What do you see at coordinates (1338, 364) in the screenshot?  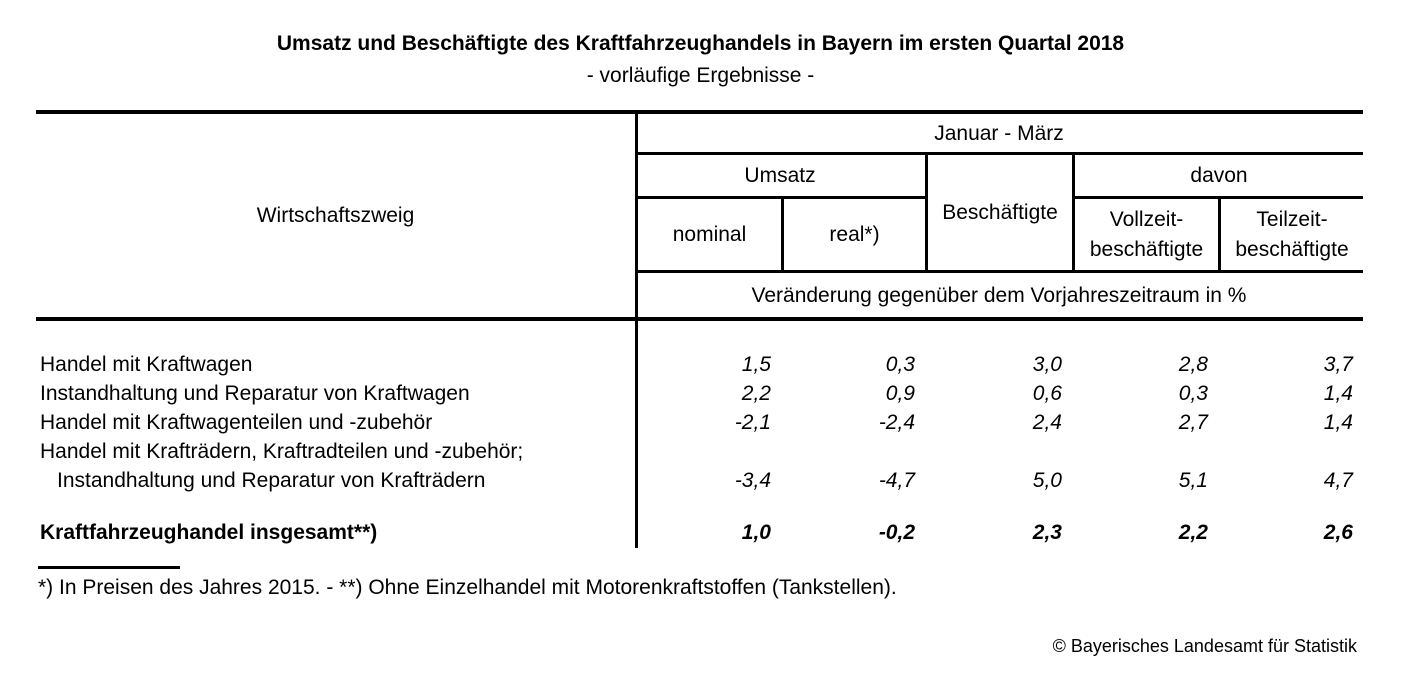 I see `value-teilzeit: 3,7` at bounding box center [1338, 364].